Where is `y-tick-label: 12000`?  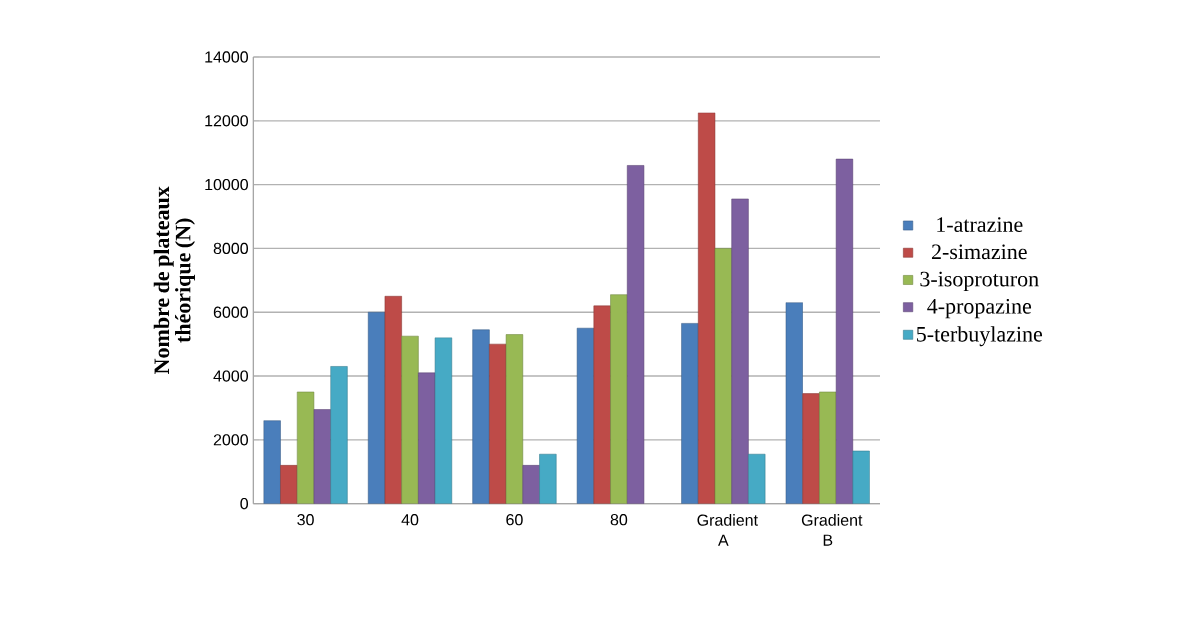
y-tick-label: 12000 is located at coordinates (227, 121).